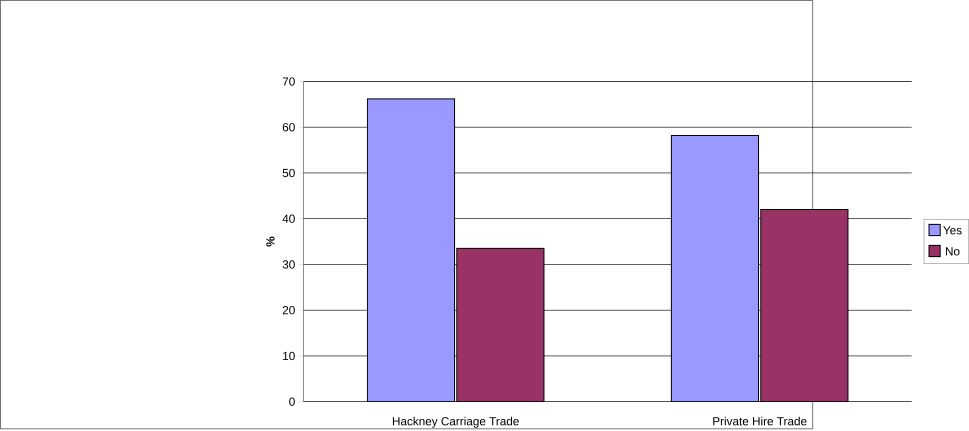  I want to click on y-tick-label: 0, so click(292, 401).